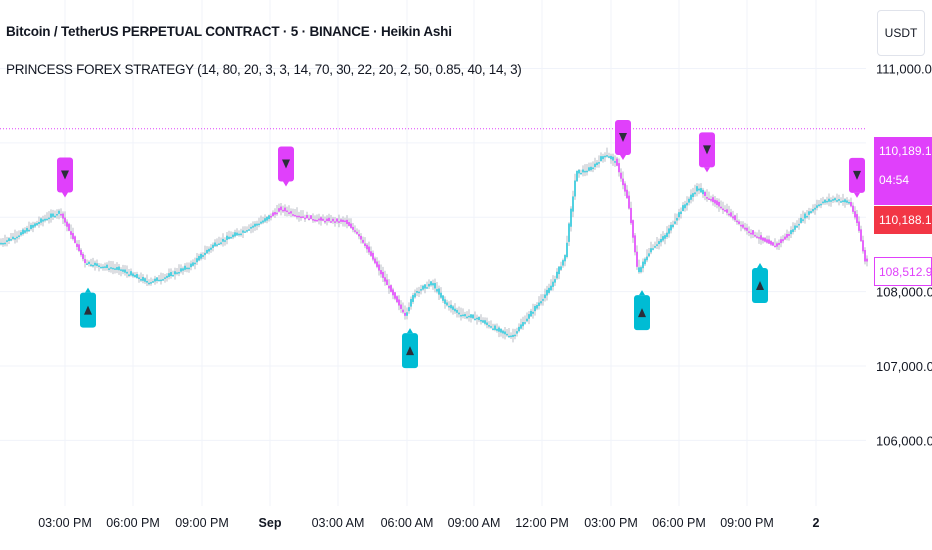 This screenshot has width=932, height=550. What do you see at coordinates (904, 254) in the screenshot?
I see `price-axis: 106,000.0 107,000.0 108,000.0 111,000.0` at bounding box center [904, 254].